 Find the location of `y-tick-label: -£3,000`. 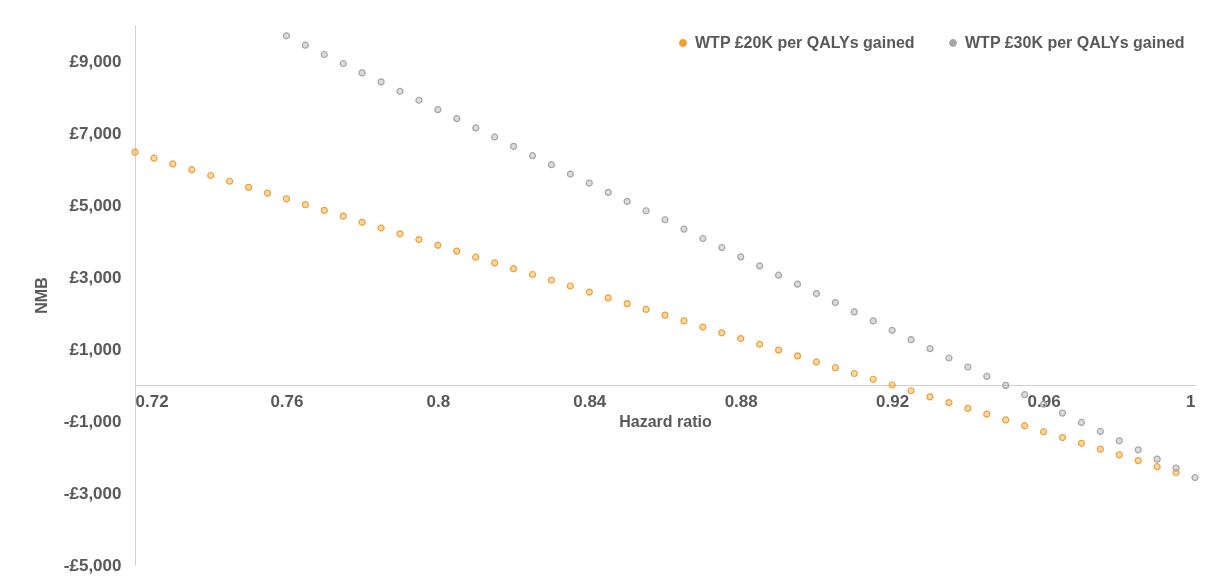

y-tick-label: -£3,000 is located at coordinates (92, 493).